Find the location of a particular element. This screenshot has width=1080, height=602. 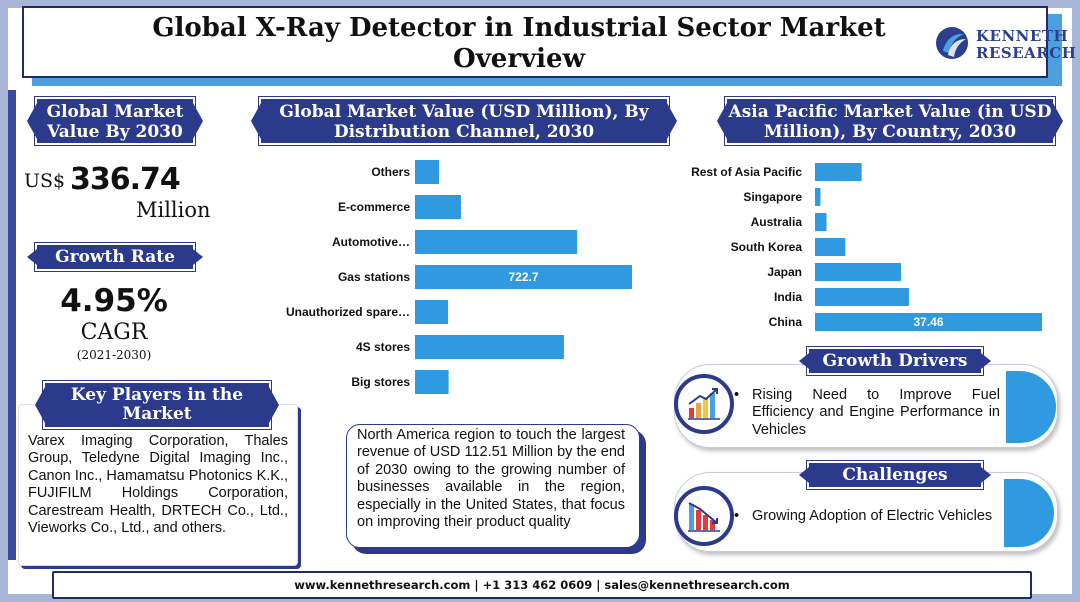

falling-bar-chart-icon is located at coordinates (704, 517).